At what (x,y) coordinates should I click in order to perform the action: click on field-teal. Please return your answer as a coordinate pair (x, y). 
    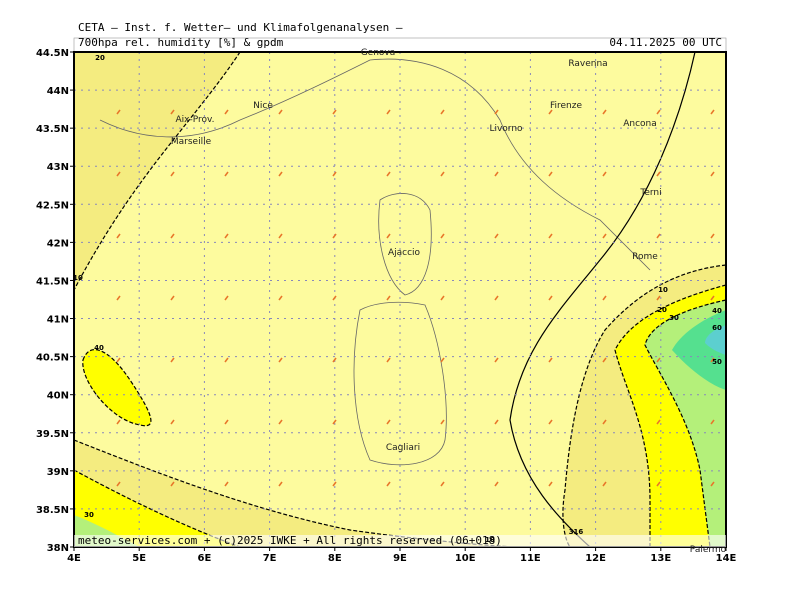
    Looking at the image, I should click on (715, 340).